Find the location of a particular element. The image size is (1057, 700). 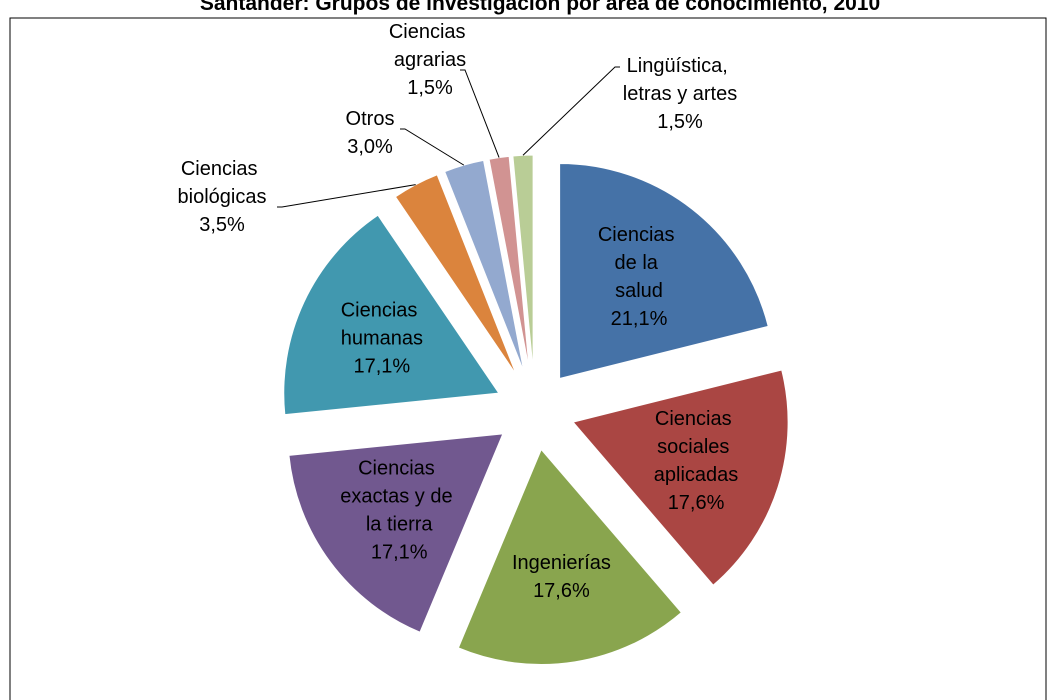

value-label: 3,5% is located at coordinates (222, 225).